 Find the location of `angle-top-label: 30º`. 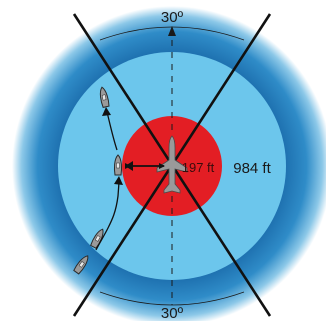

angle-top-label: 30º is located at coordinates (172, 17).